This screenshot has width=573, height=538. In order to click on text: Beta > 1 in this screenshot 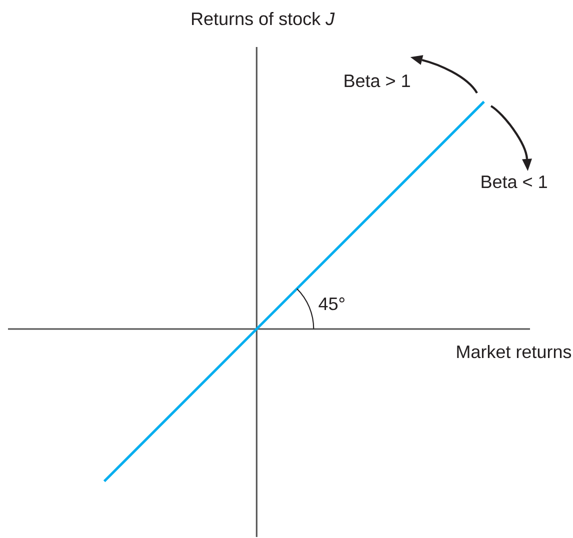, I will do `click(377, 81)`.